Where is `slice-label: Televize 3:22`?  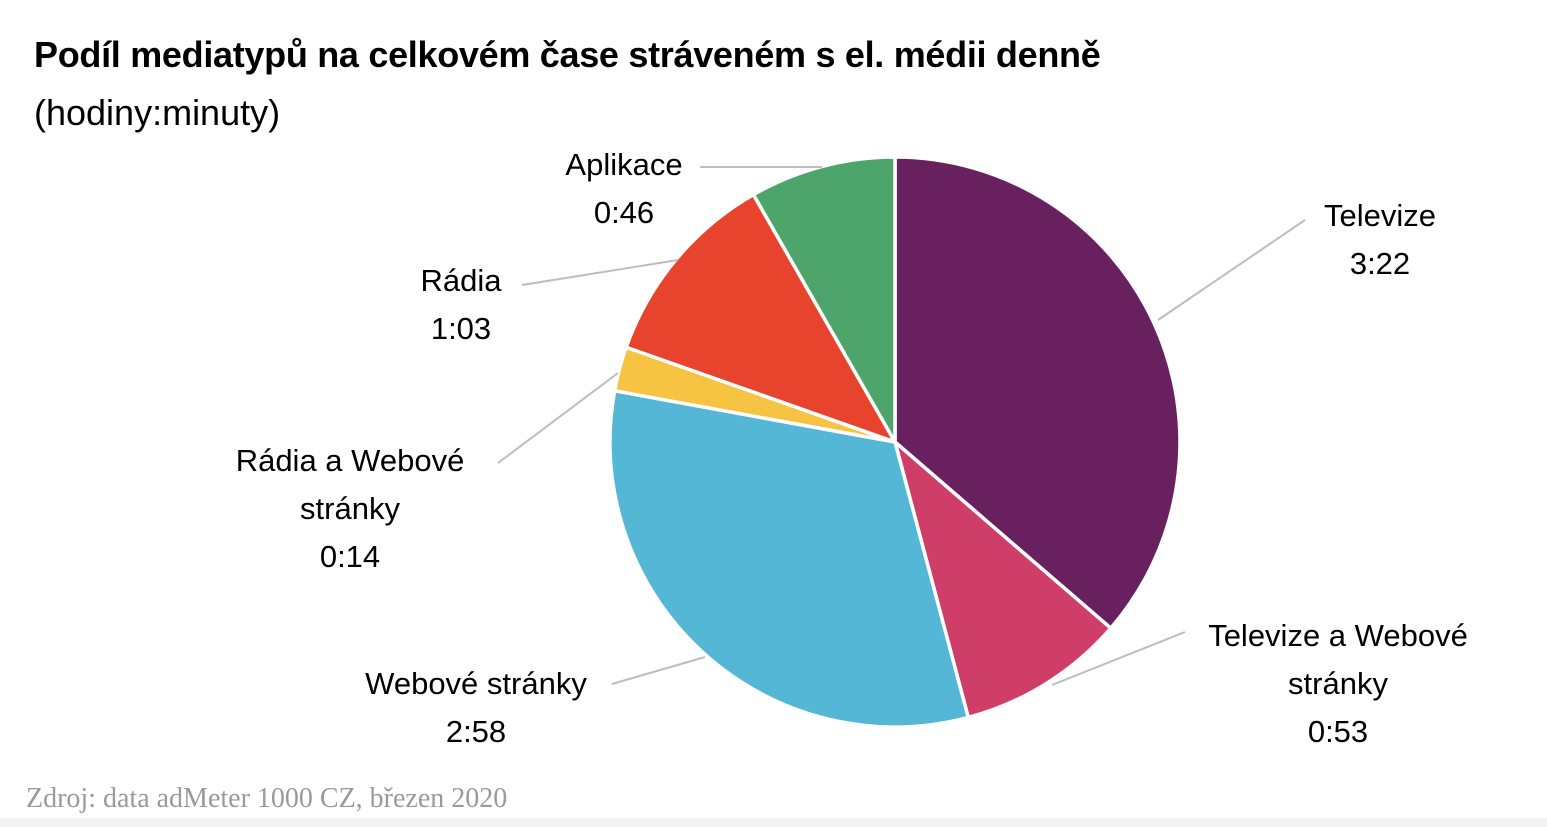
slice-label: Televize 3:22 is located at coordinates (1380, 239).